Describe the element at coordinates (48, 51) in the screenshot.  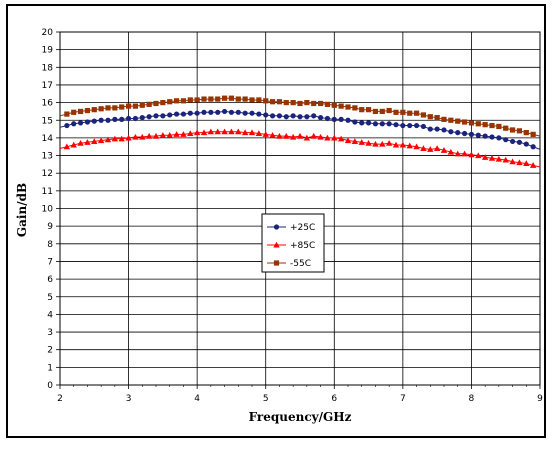
I see `y-tick-label: 19` at that location.